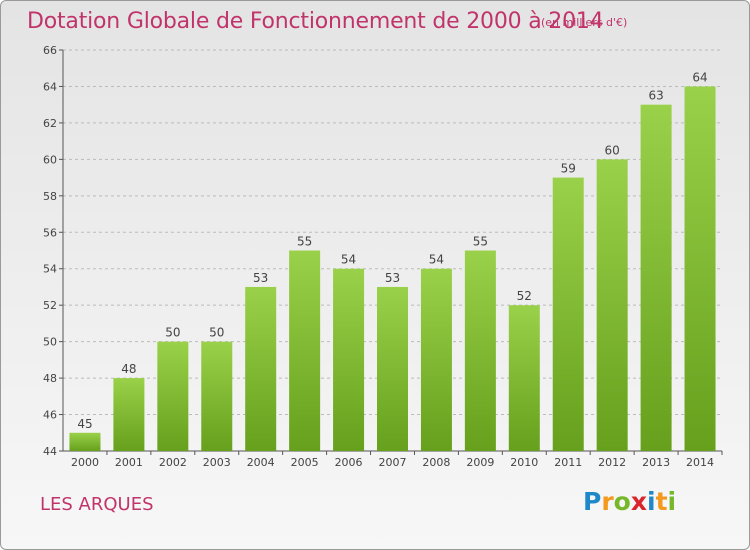  I want to click on x-tick-label: 2010, so click(524, 462).